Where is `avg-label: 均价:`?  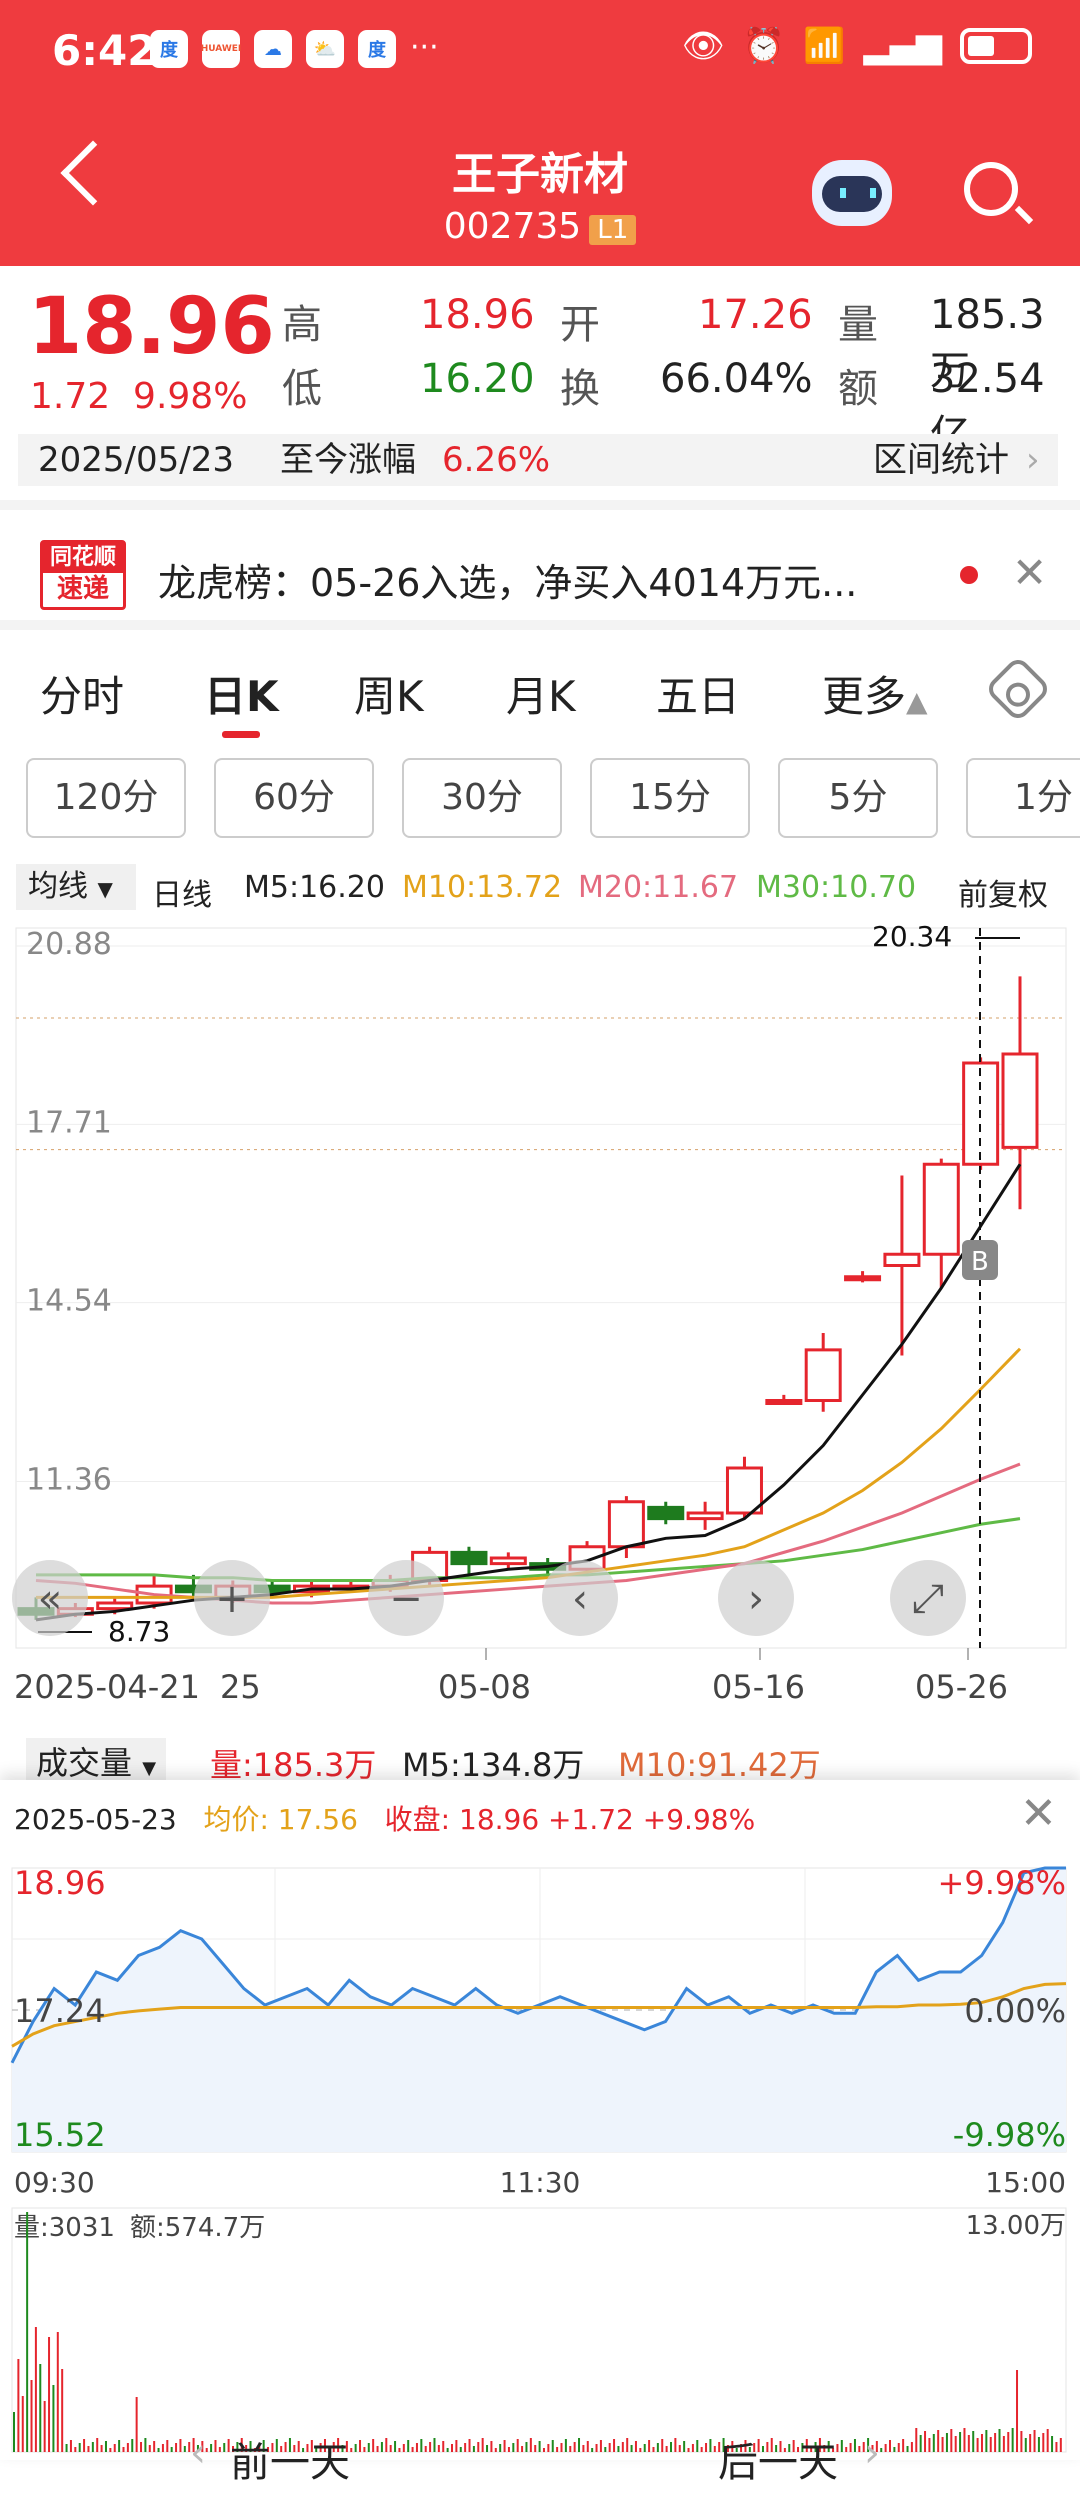 avg-label: 均价: is located at coordinates (236, 1819).